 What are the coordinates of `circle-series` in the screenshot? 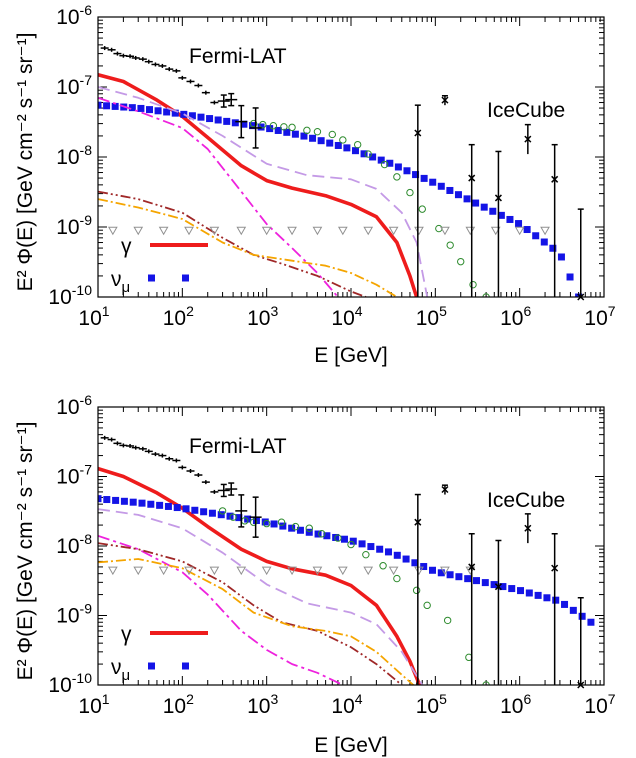 It's located at (369, 208).